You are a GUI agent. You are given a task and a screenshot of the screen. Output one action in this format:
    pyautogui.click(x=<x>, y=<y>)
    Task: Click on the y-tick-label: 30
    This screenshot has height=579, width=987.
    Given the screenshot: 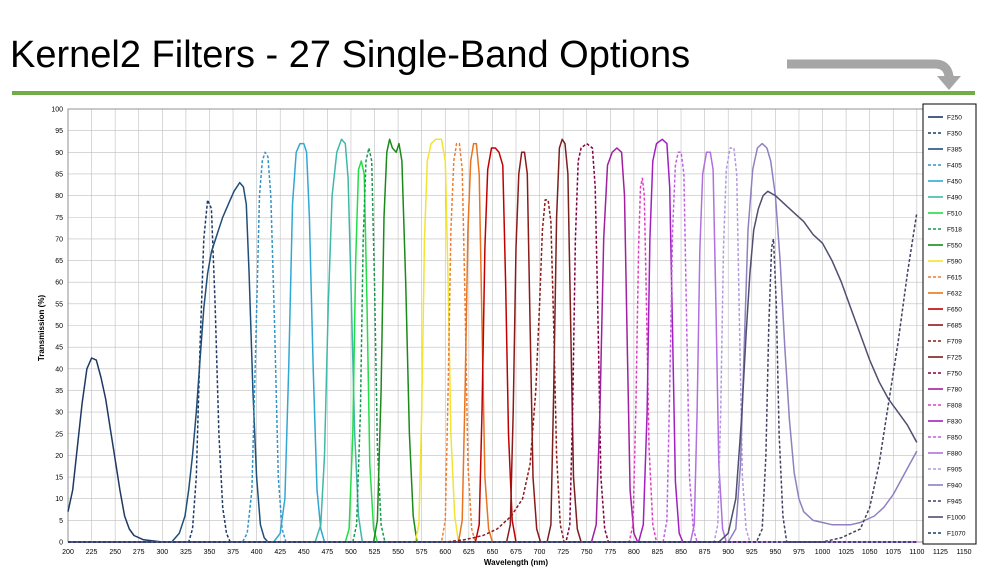 What is the action you would take?
    pyautogui.click(x=59, y=413)
    